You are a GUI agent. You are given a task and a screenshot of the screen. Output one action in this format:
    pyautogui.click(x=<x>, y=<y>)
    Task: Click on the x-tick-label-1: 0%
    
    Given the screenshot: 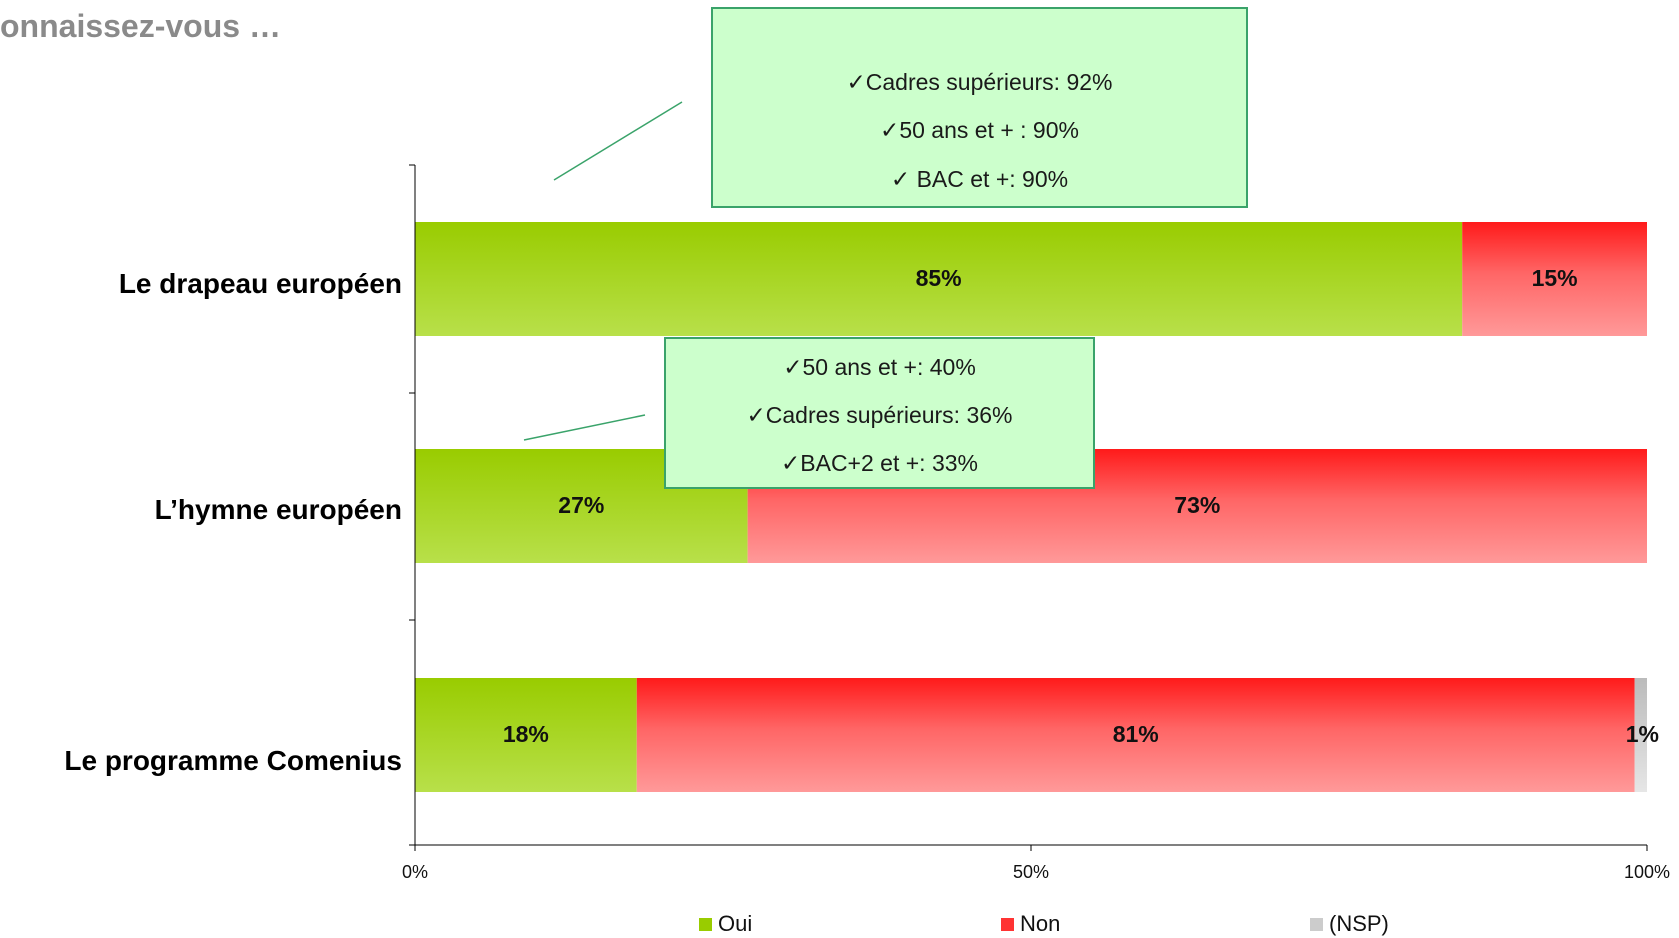 What is the action you would take?
    pyautogui.click(x=415, y=872)
    